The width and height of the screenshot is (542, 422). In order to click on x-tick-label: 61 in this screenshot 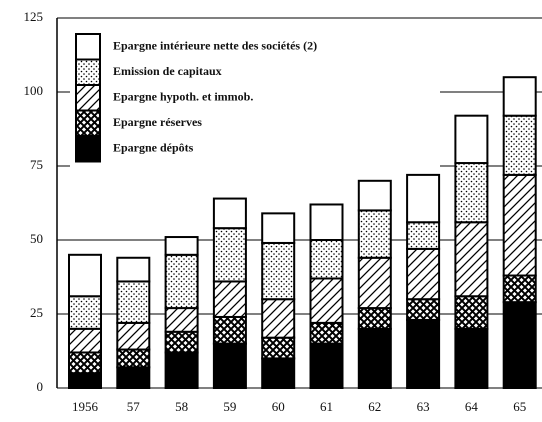, I will do `click(326, 406)`.